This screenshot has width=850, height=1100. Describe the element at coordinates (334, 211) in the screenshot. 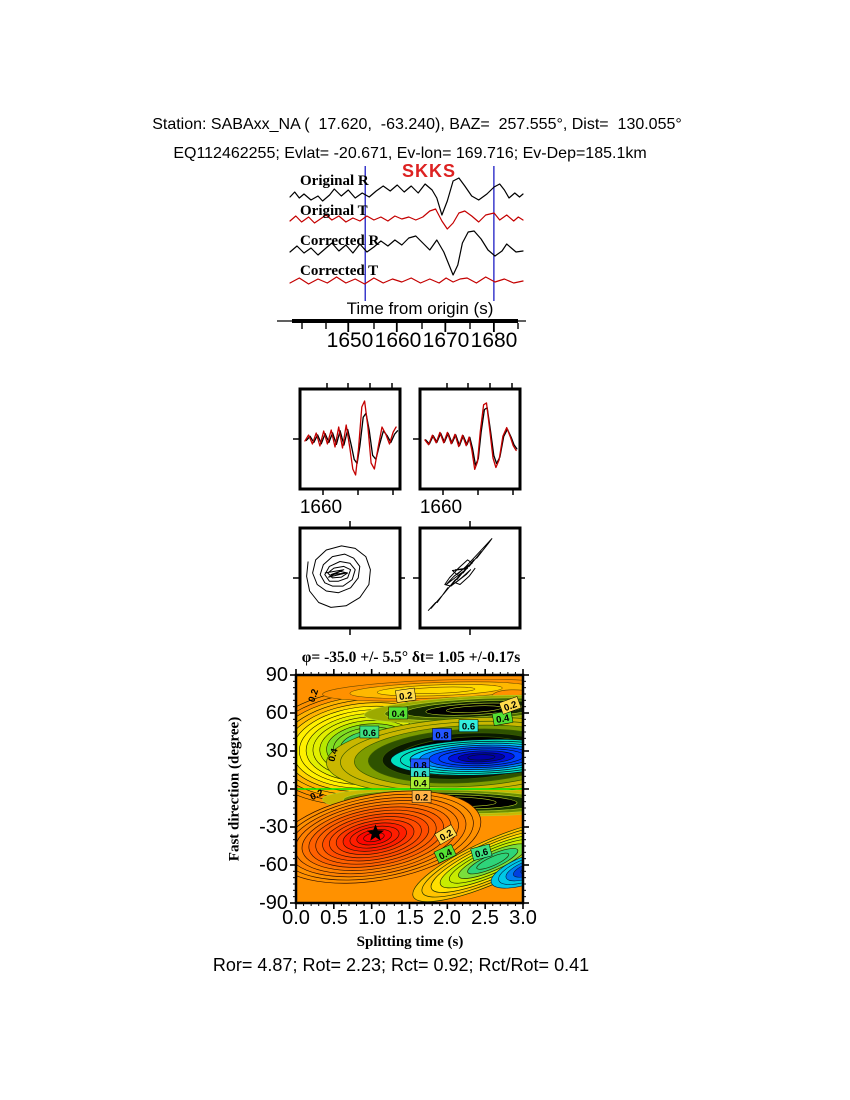

I see `trace-label-original-t: Original T` at that location.